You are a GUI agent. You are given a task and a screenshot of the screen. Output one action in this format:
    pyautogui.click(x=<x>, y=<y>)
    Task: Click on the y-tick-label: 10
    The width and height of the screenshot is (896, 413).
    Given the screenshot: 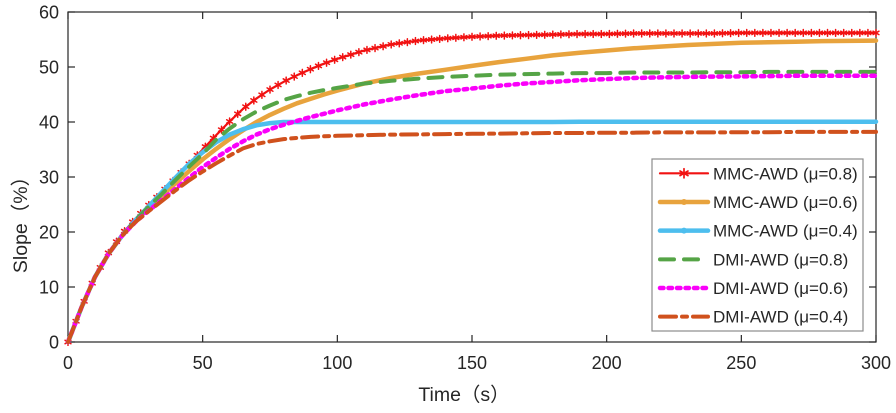 What is the action you would take?
    pyautogui.click(x=49, y=287)
    